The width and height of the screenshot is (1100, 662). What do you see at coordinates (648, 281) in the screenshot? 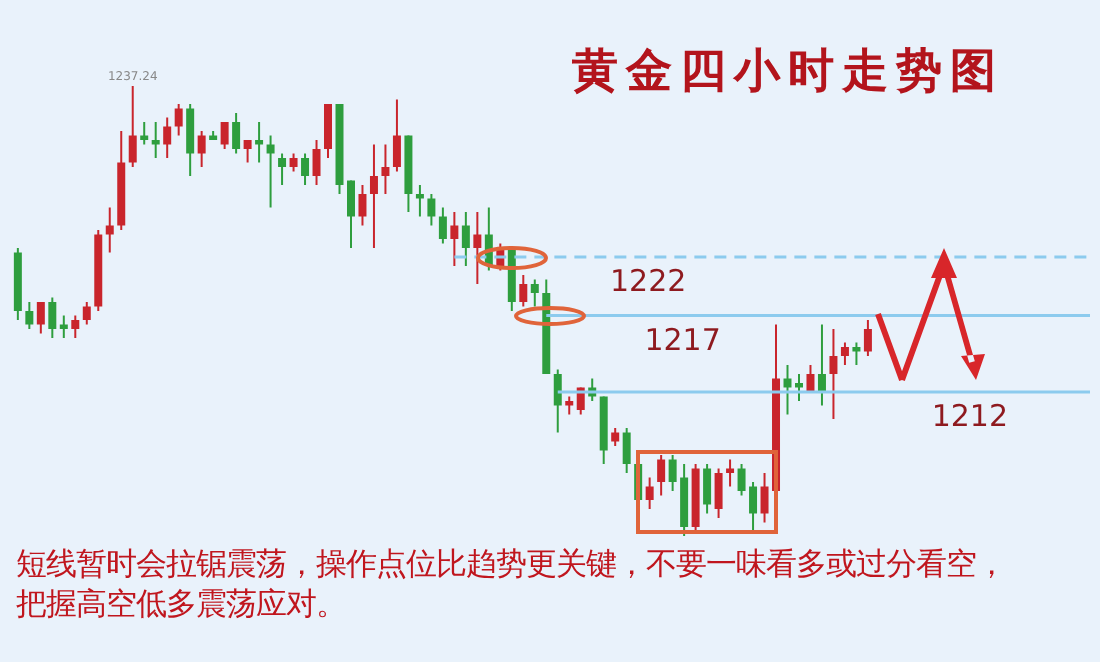
I see `annotation: 1222` at bounding box center [648, 281].